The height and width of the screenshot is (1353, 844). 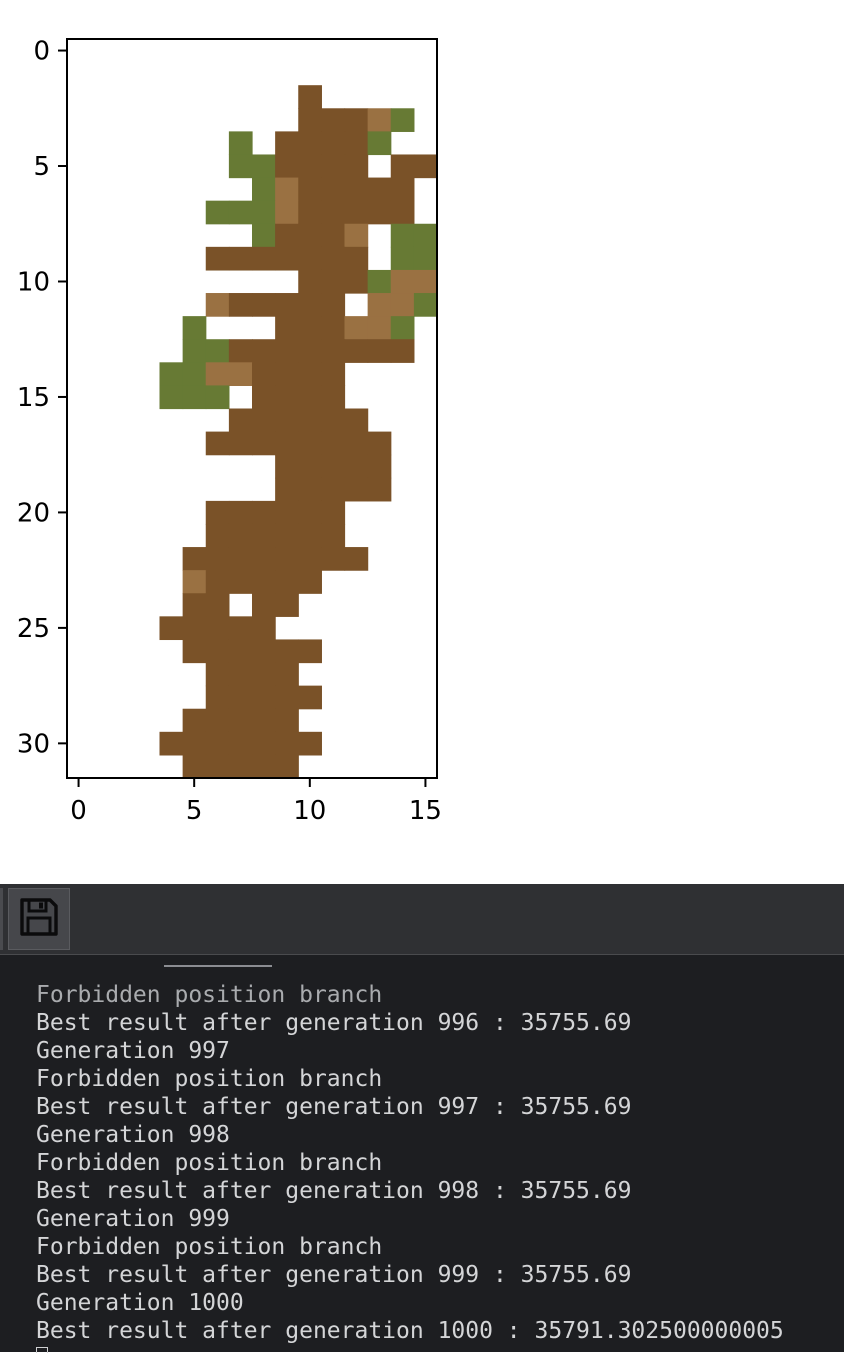 I want to click on x-tick-label: 15, so click(x=425, y=811).